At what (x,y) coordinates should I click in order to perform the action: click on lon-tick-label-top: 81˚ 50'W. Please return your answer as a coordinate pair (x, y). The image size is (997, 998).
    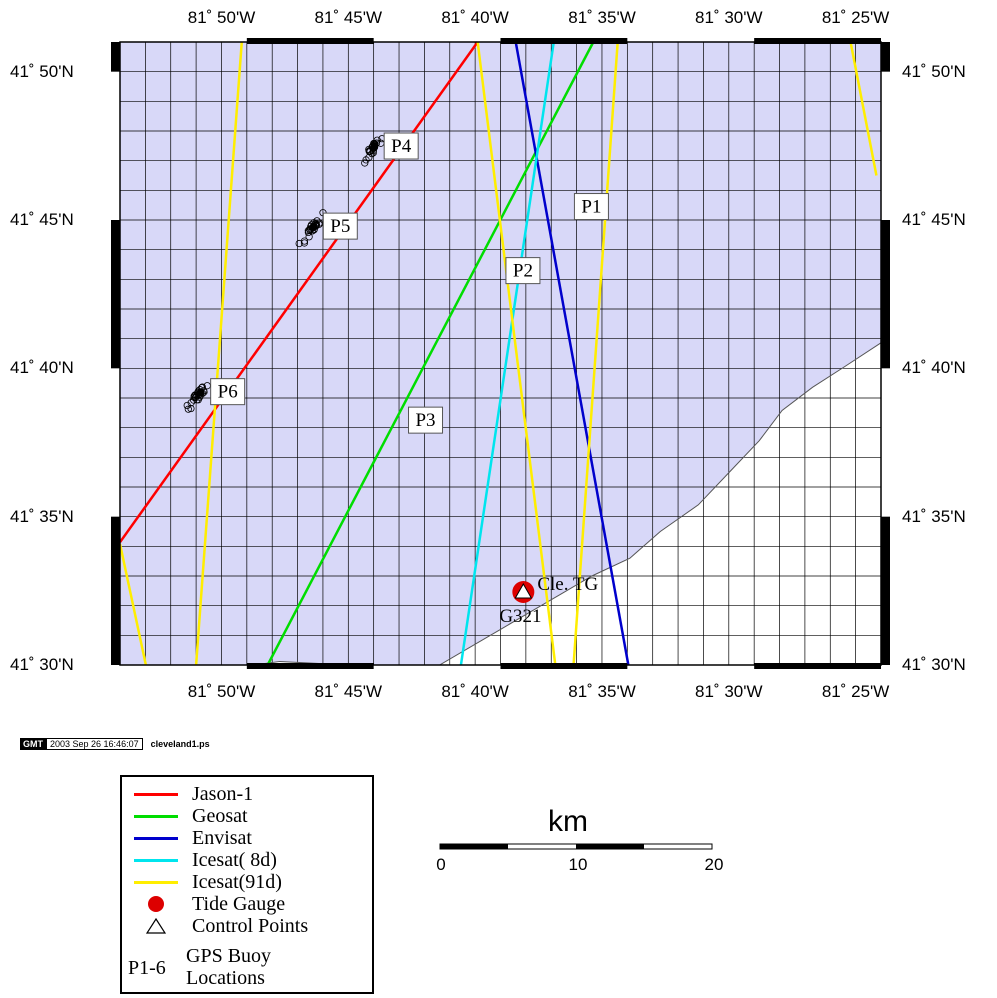
    Looking at the image, I should click on (221, 17).